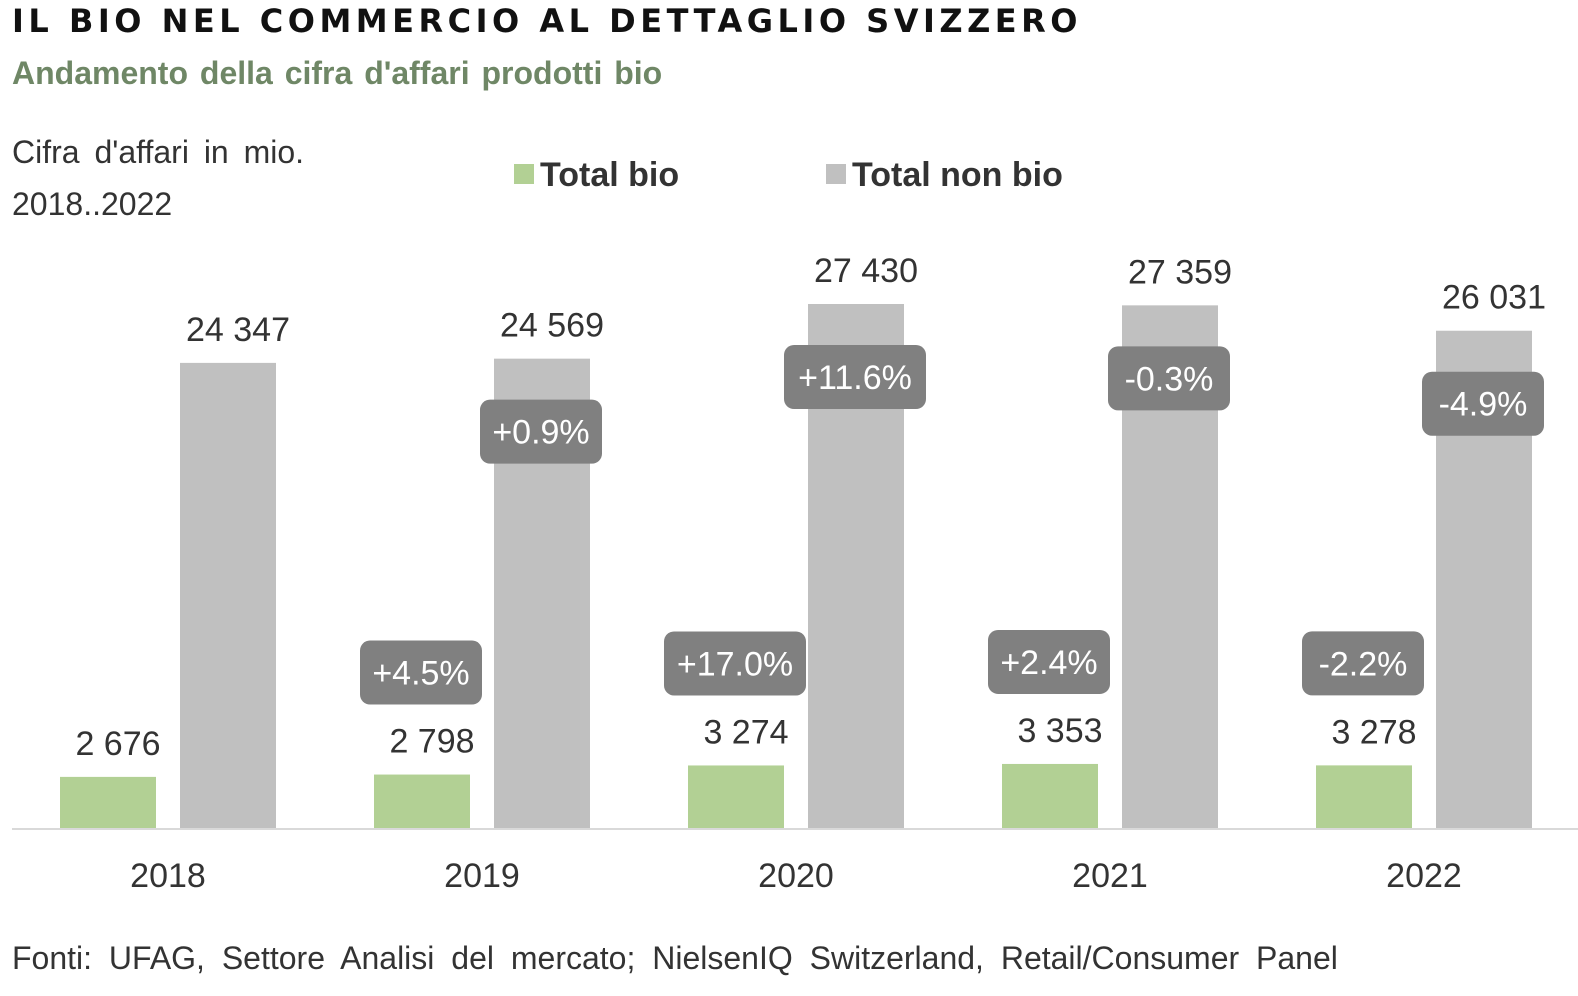 This screenshot has height=996, width=1578. I want to click on bar-bio-2021, so click(1050, 795).